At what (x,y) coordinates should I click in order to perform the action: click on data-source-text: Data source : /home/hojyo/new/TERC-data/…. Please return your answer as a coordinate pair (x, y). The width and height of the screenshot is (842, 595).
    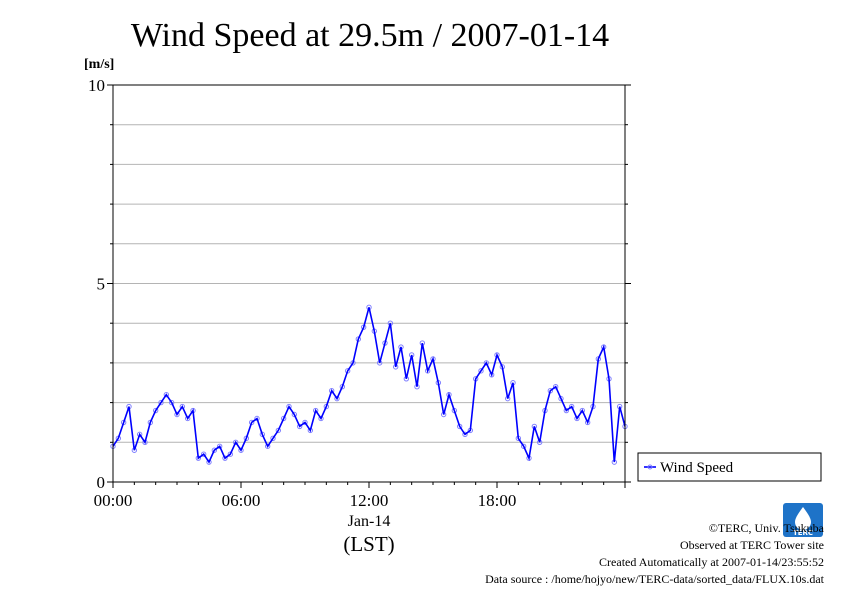
    Looking at the image, I should click on (654, 579).